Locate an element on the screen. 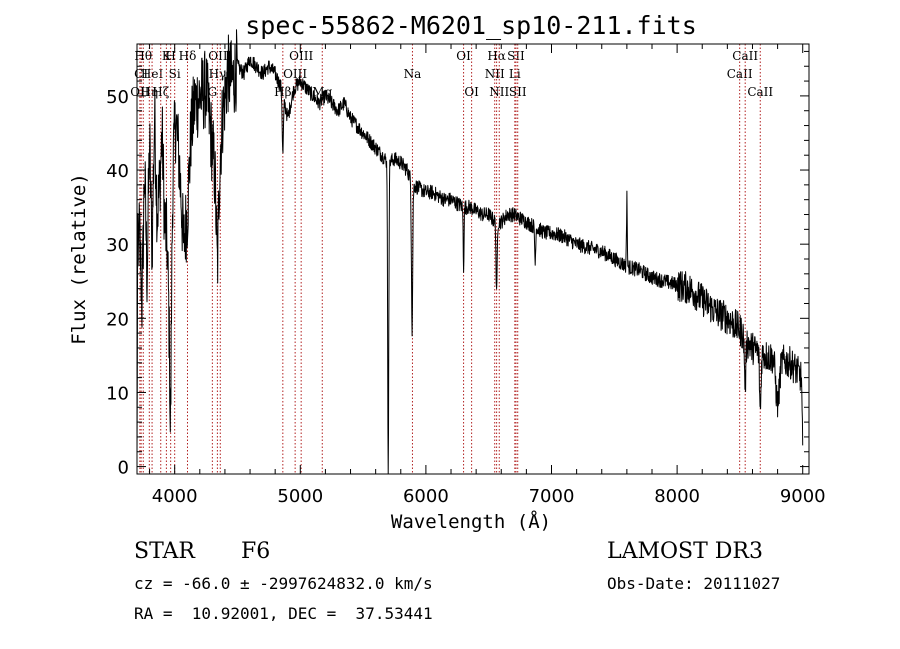 The width and height of the screenshot is (900, 649). x-tick-label: 6000 is located at coordinates (426, 496).